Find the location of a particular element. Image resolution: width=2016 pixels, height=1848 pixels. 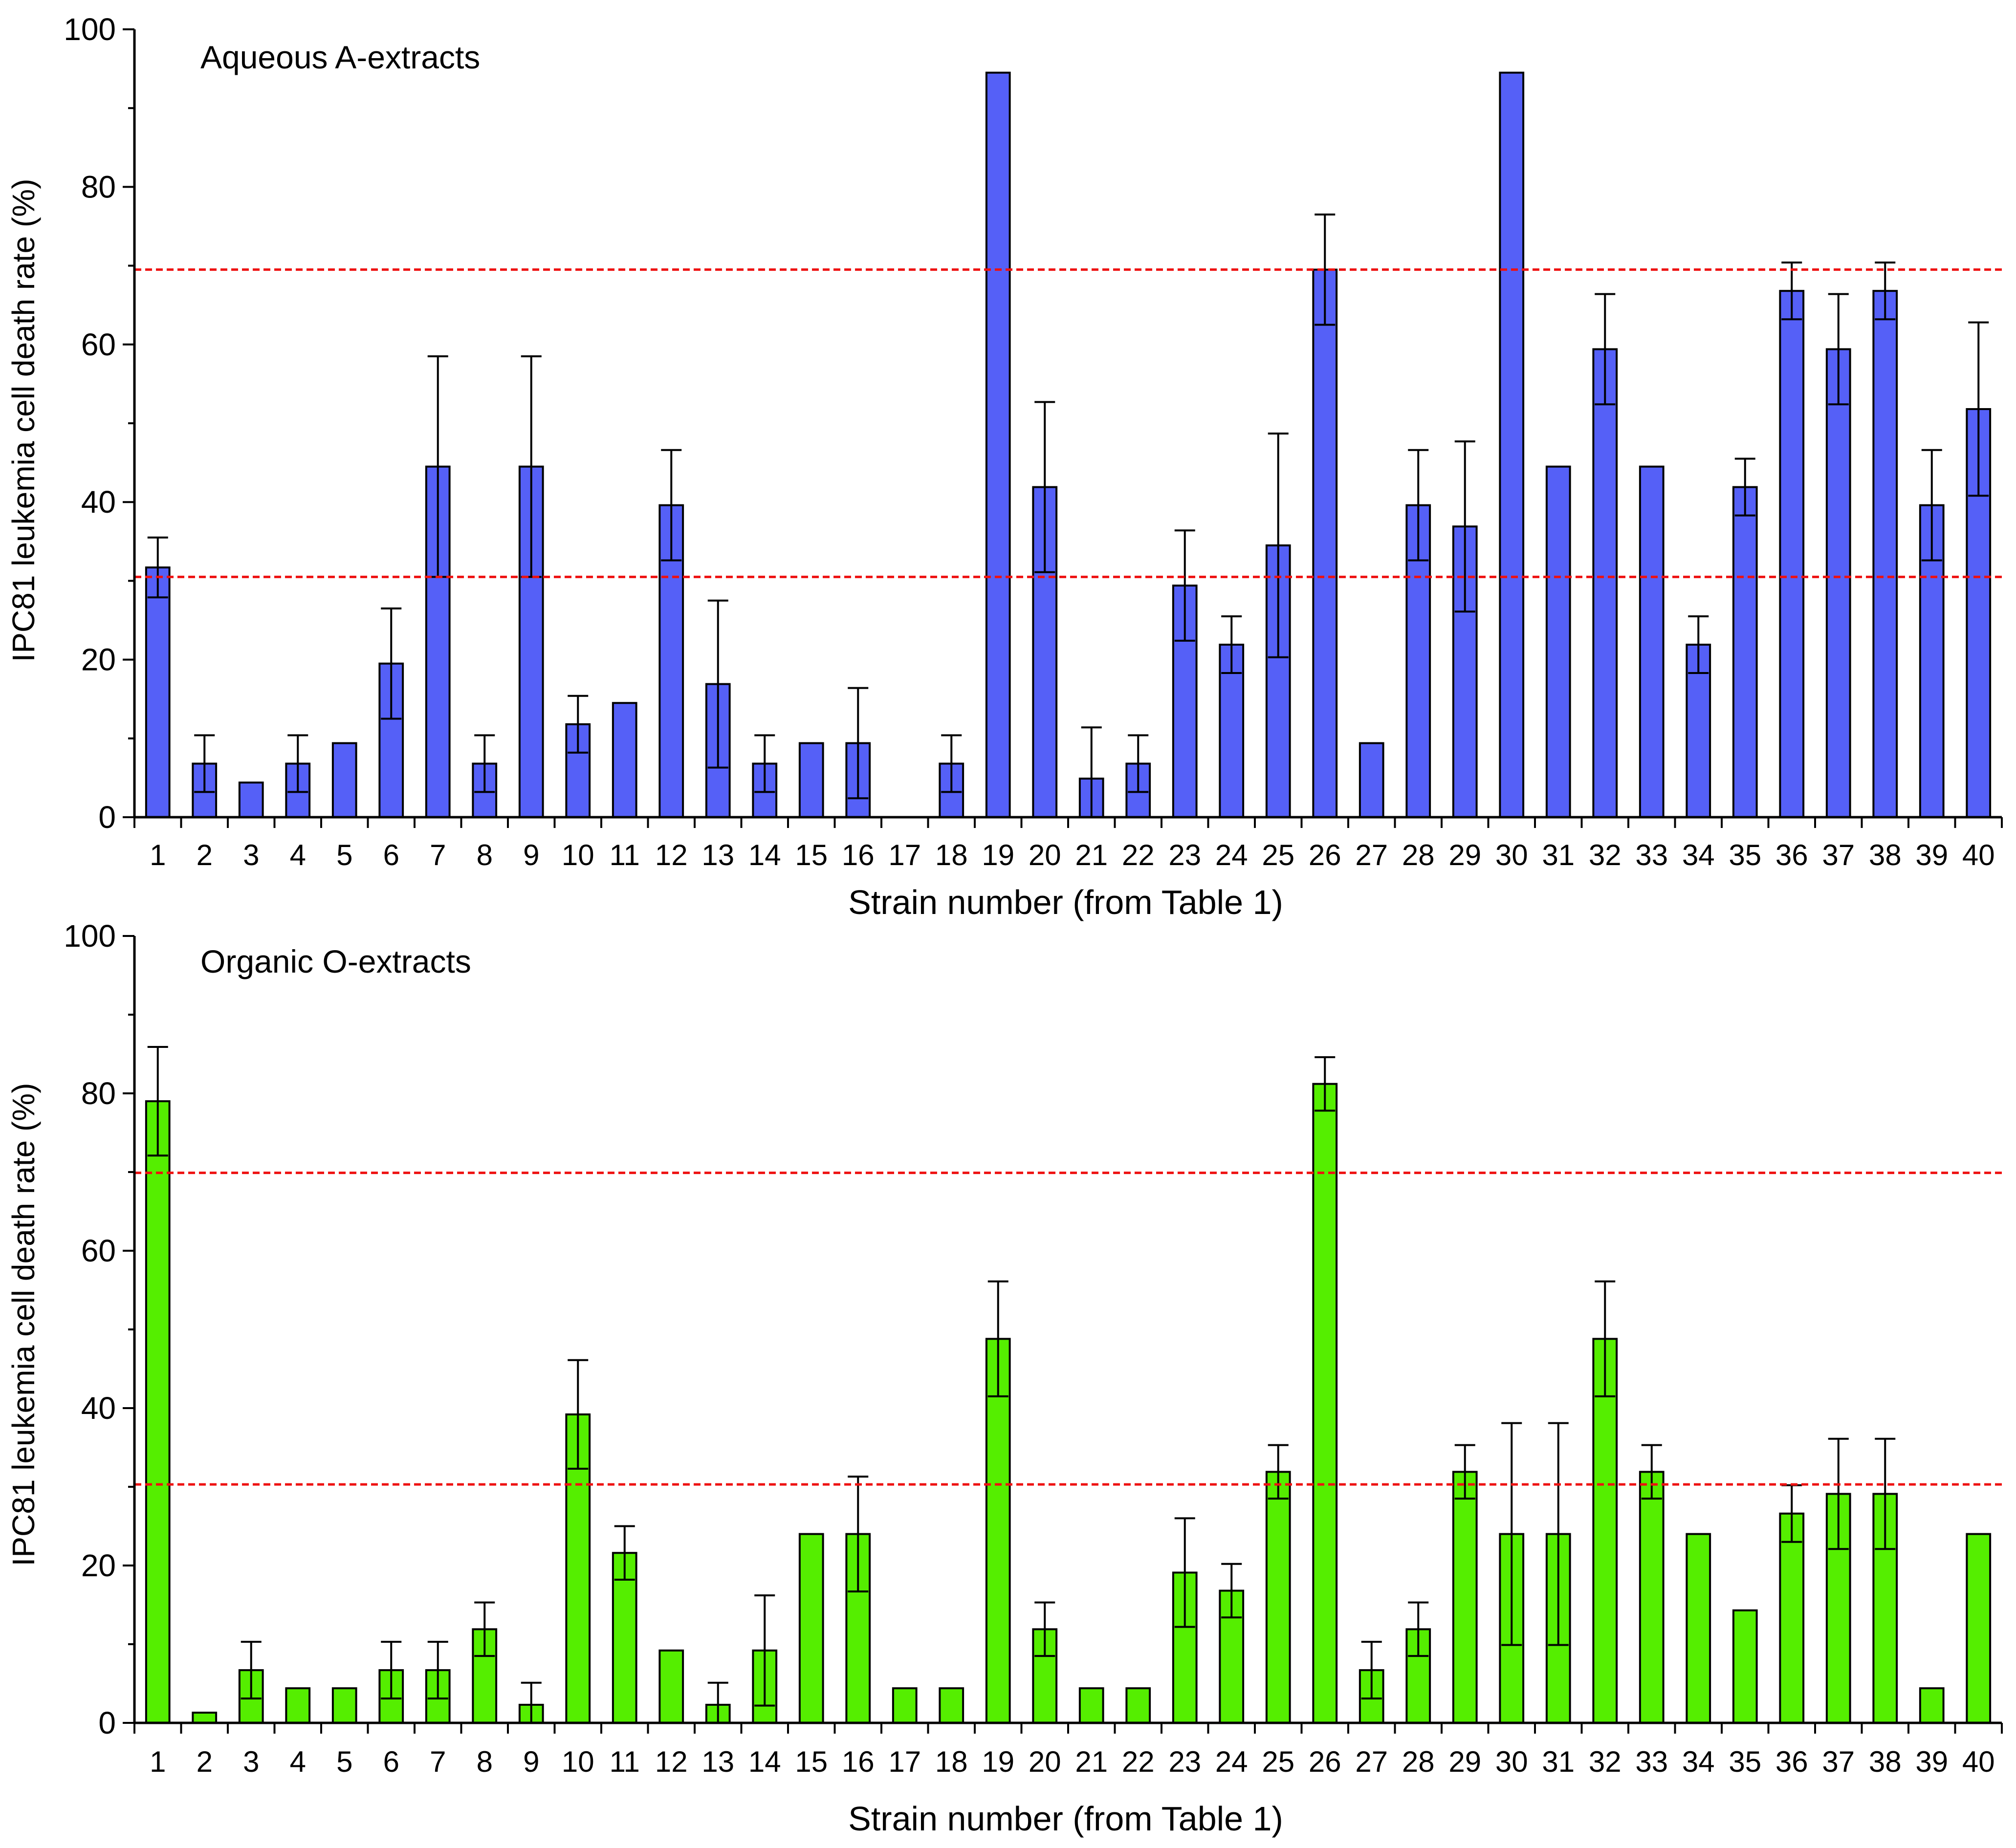

bottom-x-tick-label: 24 is located at coordinates (1231, 1761).